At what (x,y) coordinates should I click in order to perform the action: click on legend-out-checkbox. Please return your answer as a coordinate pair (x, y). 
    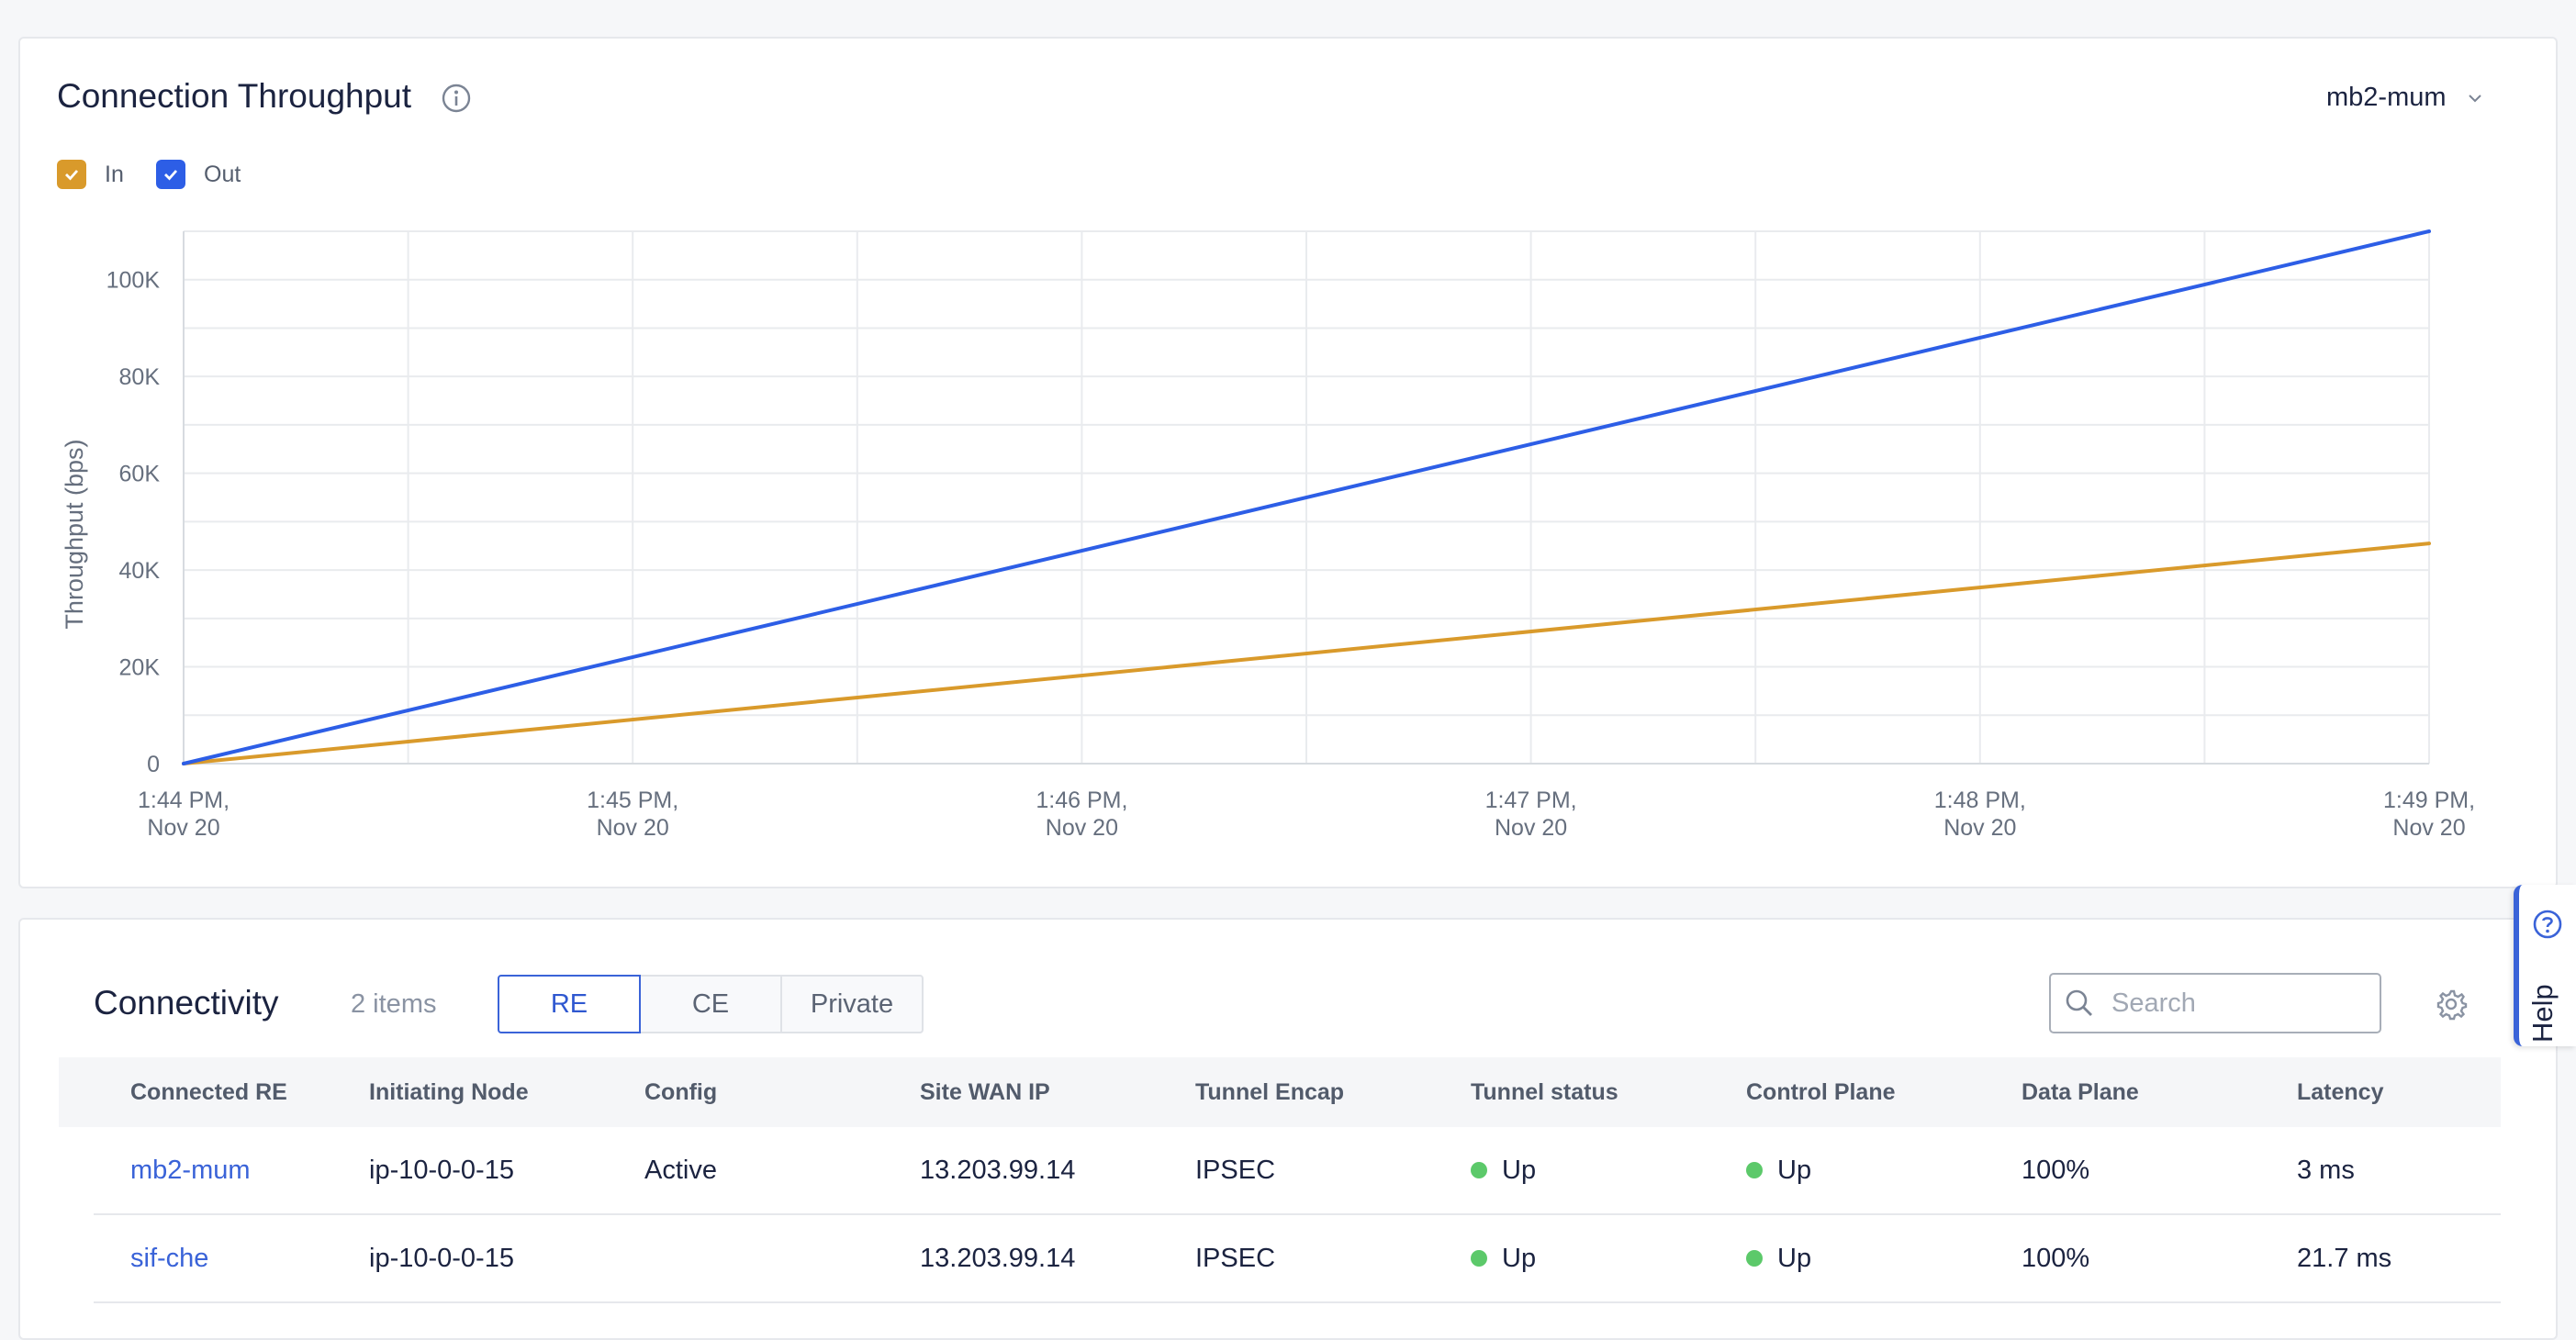
    Looking at the image, I should click on (170, 175).